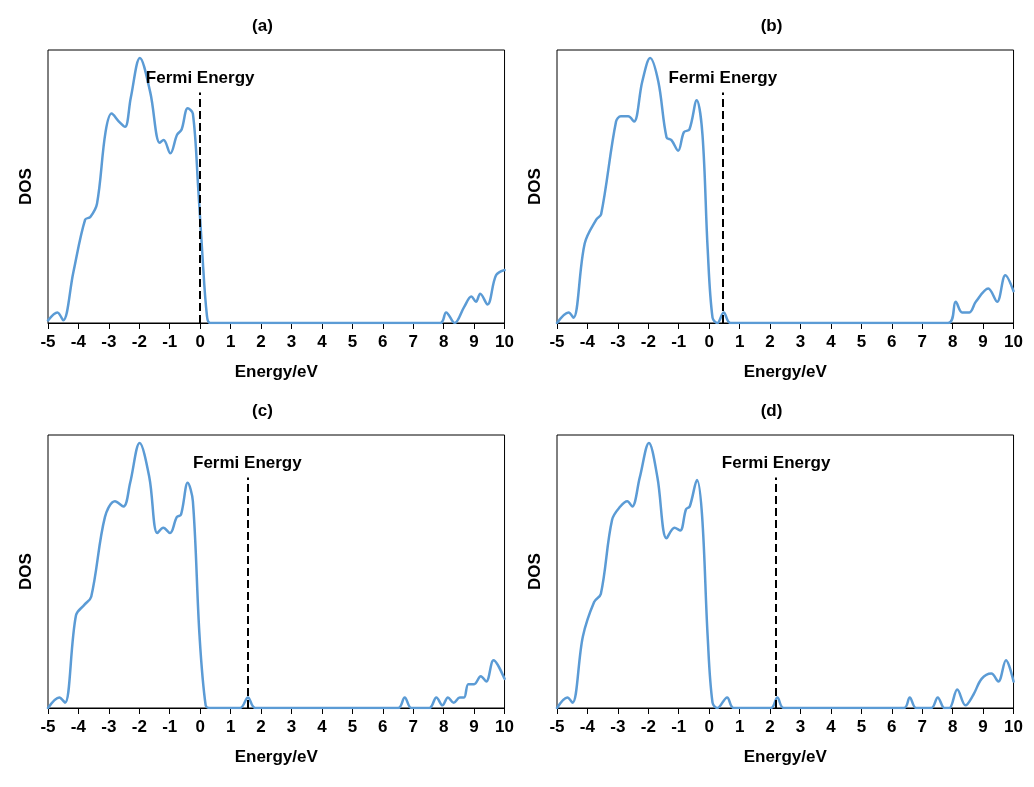 This screenshot has height=787, width=1034. I want to click on chart-title: (b), so click(771, 25).